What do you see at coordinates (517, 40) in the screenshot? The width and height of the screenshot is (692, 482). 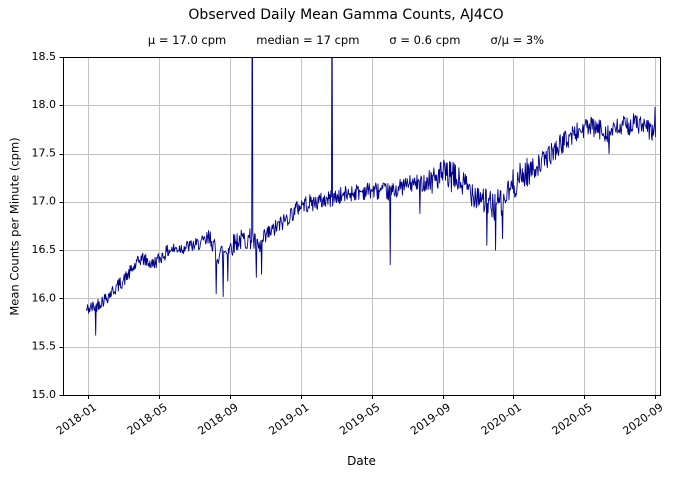 I see `stat-ratio: σ/μ = 3%` at bounding box center [517, 40].